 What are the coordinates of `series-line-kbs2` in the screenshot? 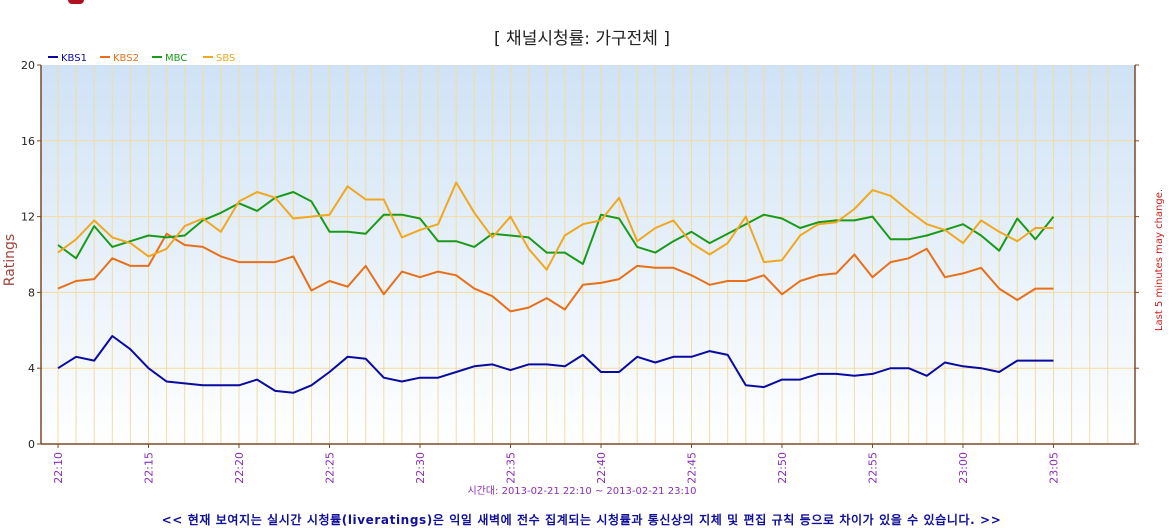 It's located at (555, 272).